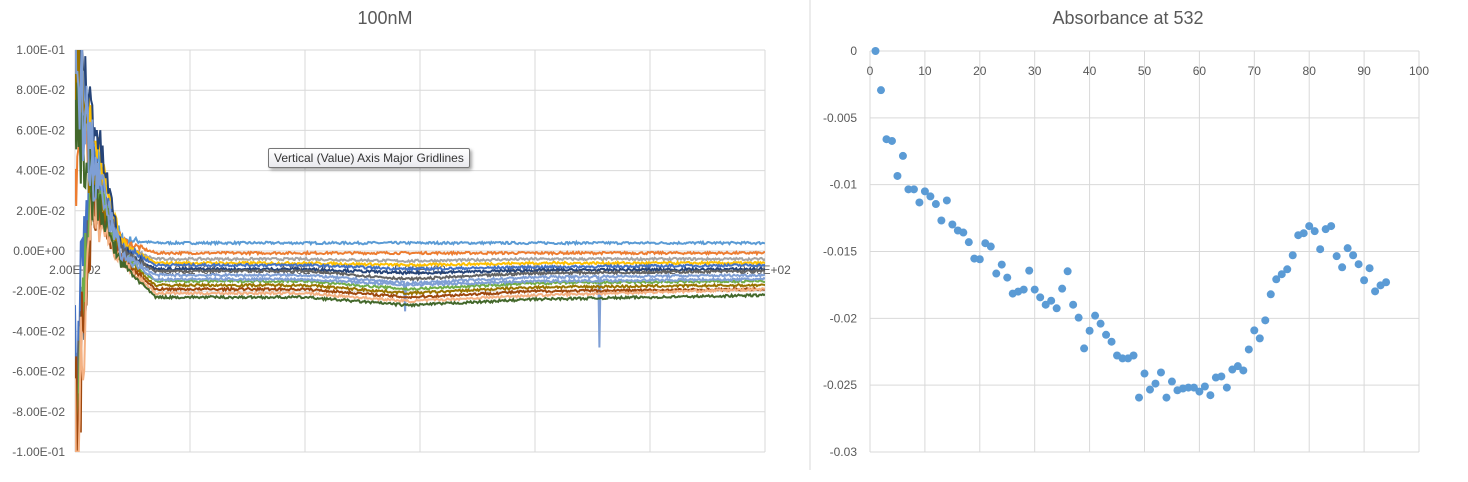 The width and height of the screenshot is (1468, 482). I want to click on left-chart-title: 100nM, so click(384, 18).